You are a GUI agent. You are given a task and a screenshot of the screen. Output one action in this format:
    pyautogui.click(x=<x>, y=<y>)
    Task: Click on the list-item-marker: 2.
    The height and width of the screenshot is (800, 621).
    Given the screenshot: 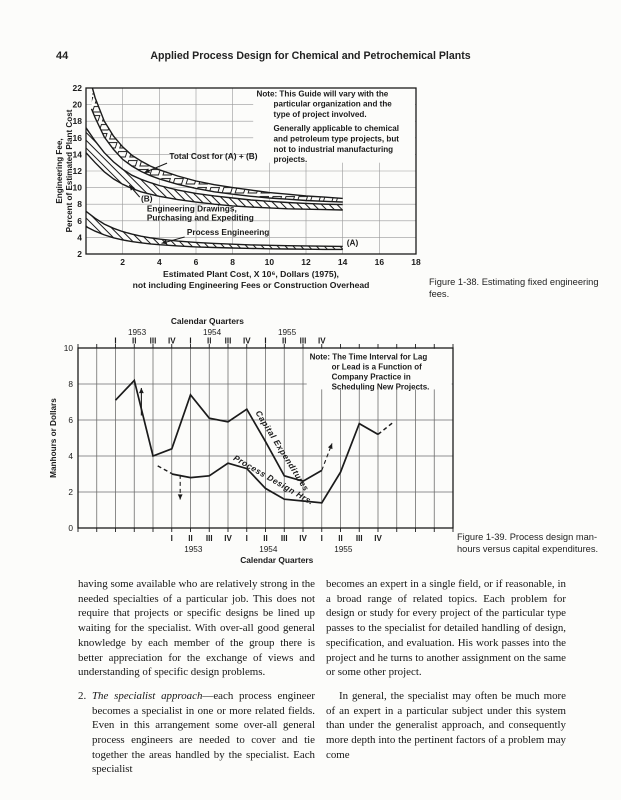 What is the action you would take?
    pyautogui.click(x=82, y=695)
    